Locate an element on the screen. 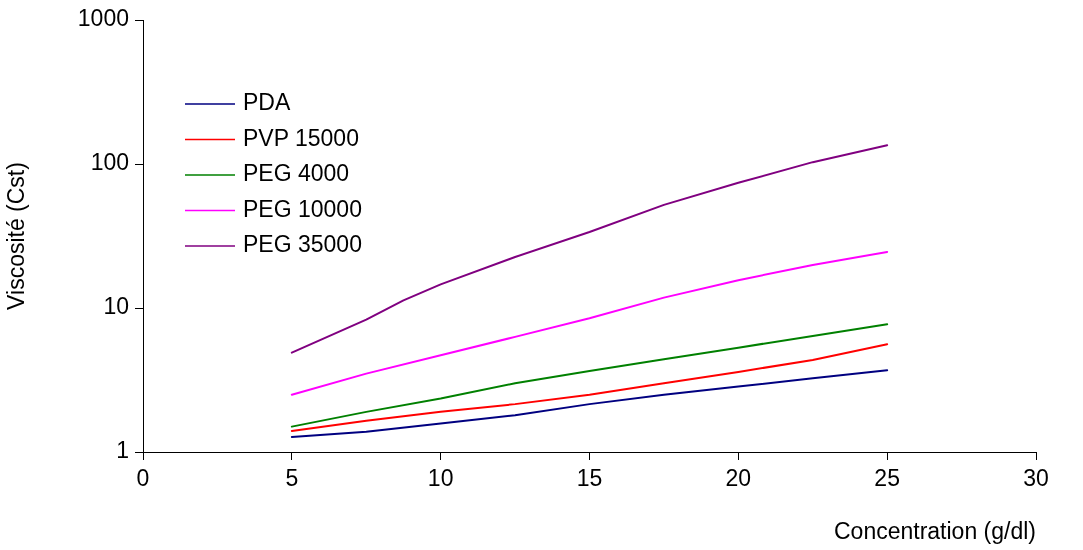 The width and height of the screenshot is (1083, 550). legend-label: PVP 15000 is located at coordinates (301, 137).